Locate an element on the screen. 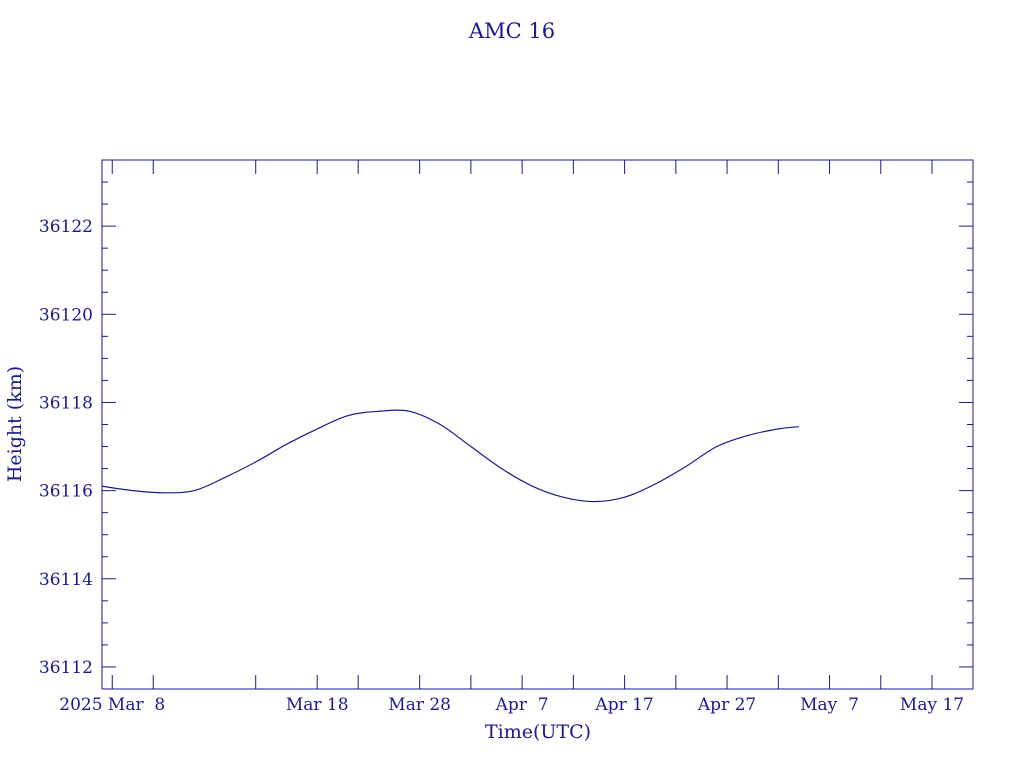 The height and width of the screenshot is (768, 1024). x-tick-label: May 7 is located at coordinates (829, 705).